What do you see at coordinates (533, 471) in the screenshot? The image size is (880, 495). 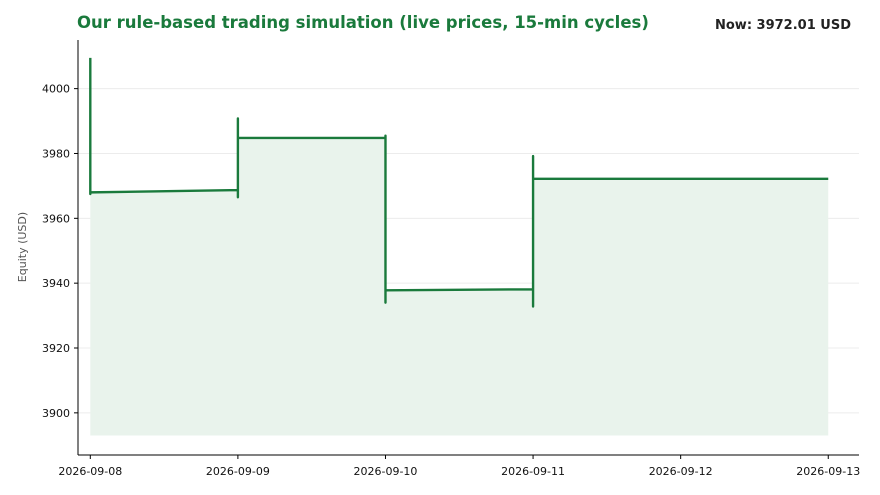 I see `x-tick-label: 2026-09-11` at bounding box center [533, 471].